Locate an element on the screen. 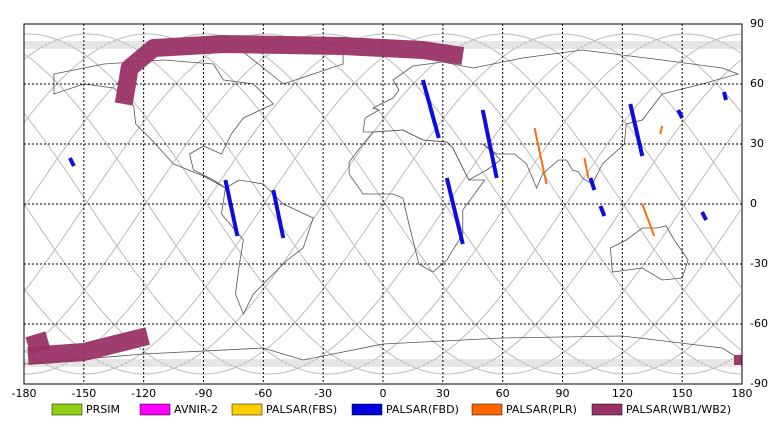  x-tick-label: -60 is located at coordinates (263, 393).